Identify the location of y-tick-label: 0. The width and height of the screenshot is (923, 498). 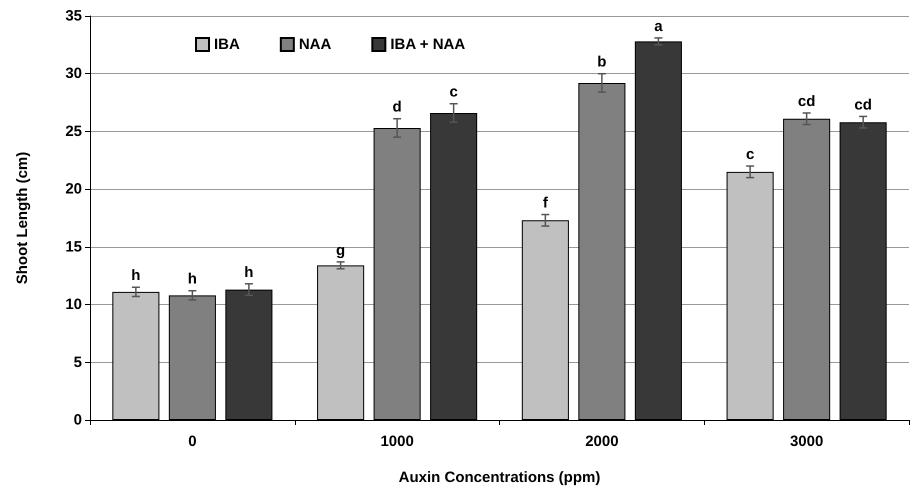
(78, 420).